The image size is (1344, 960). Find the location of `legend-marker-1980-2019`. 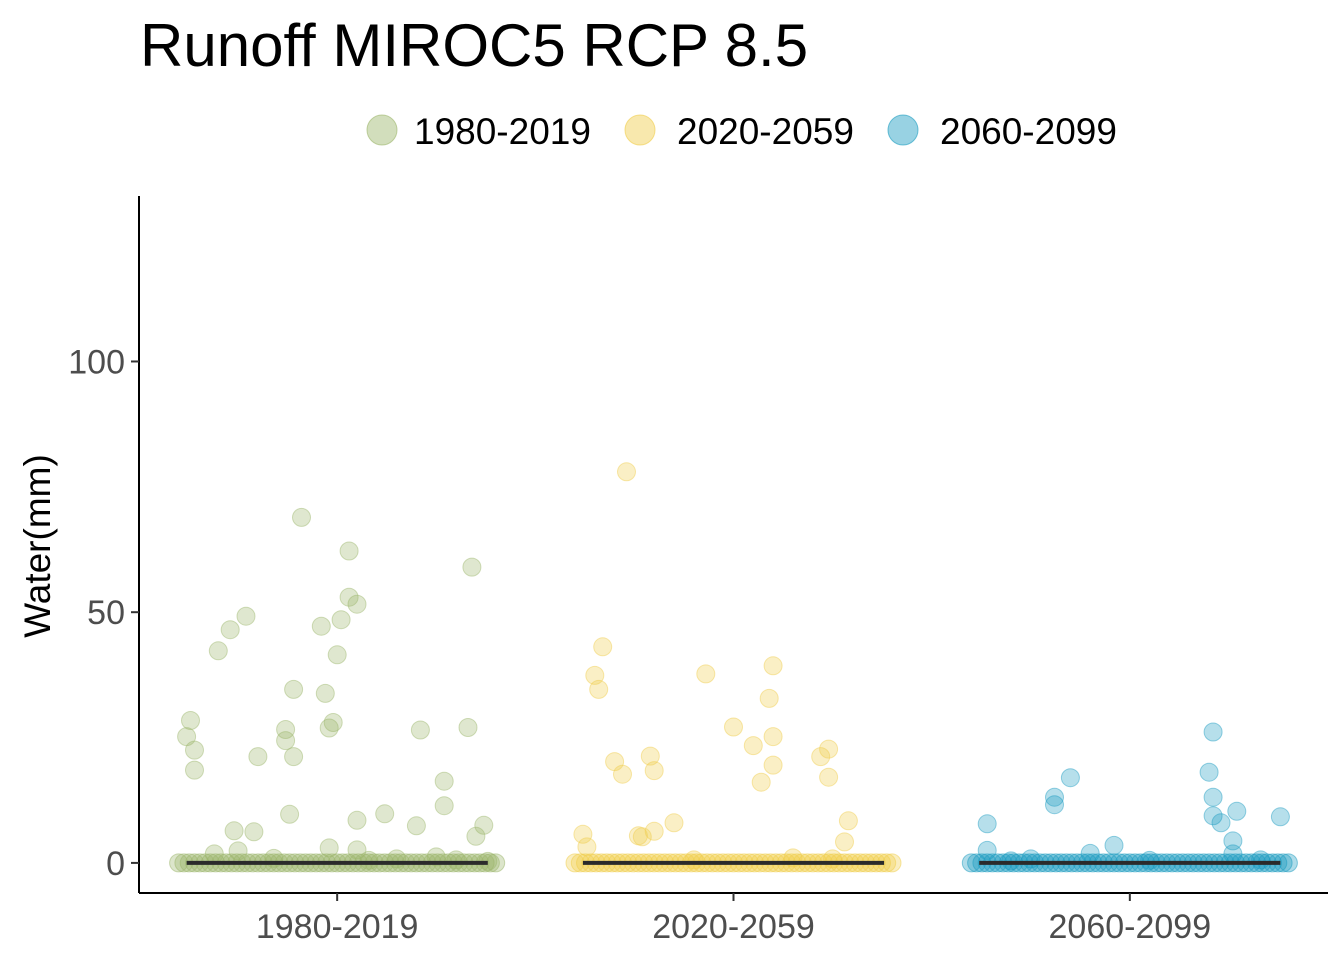

legend-marker-1980-2019 is located at coordinates (382, 130).